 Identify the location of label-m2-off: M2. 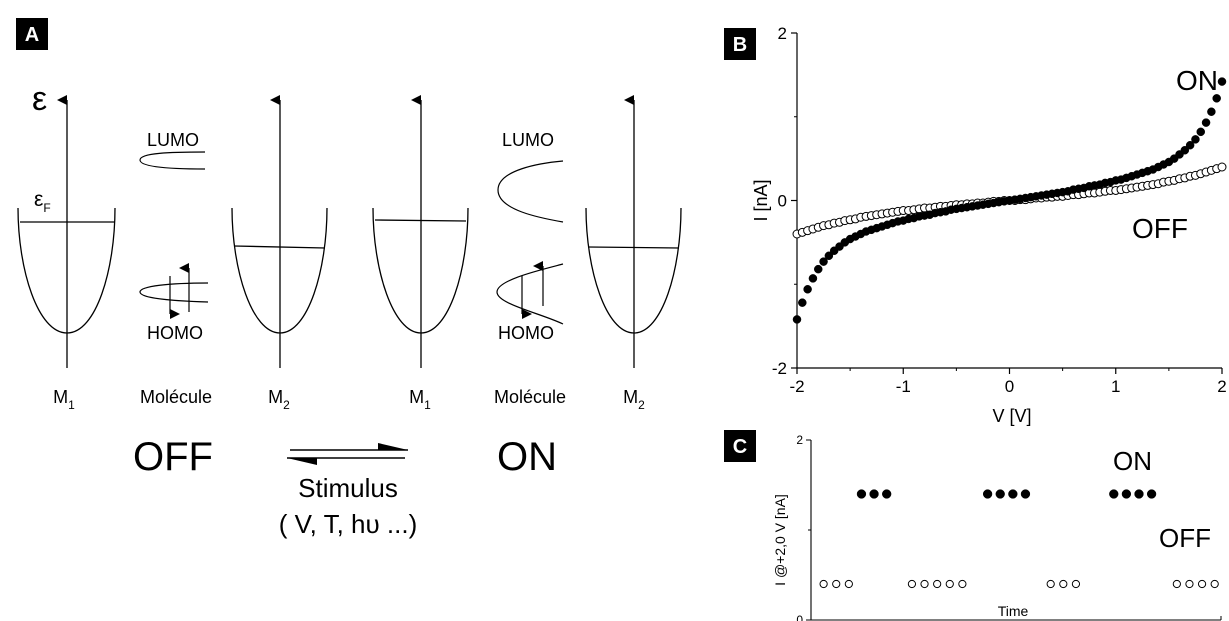
(279, 399).